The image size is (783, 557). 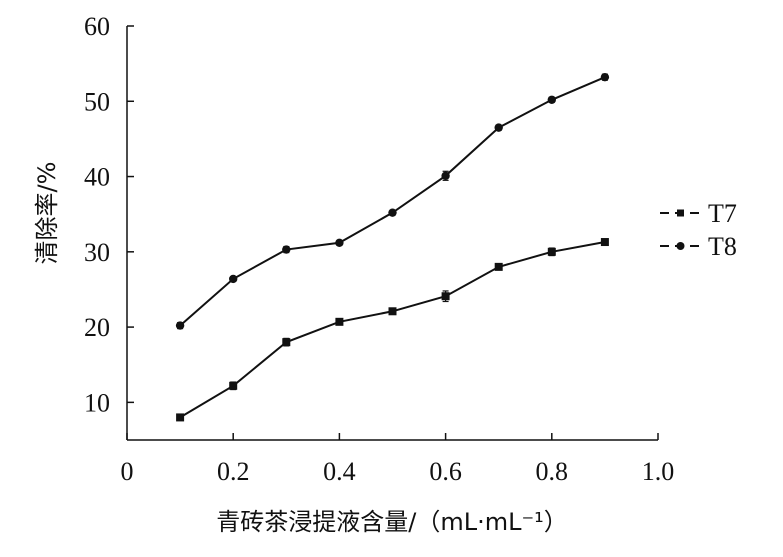 What do you see at coordinates (97, 252) in the screenshot?
I see `y-tick-label: 30` at bounding box center [97, 252].